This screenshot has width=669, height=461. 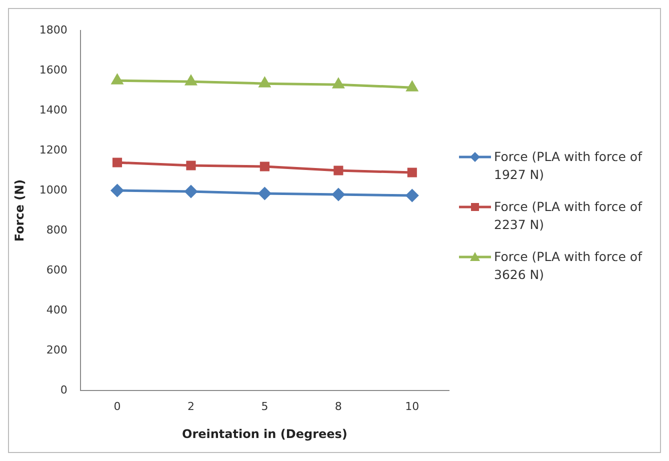 I want to click on y-tick-label: 200, so click(x=57, y=349).